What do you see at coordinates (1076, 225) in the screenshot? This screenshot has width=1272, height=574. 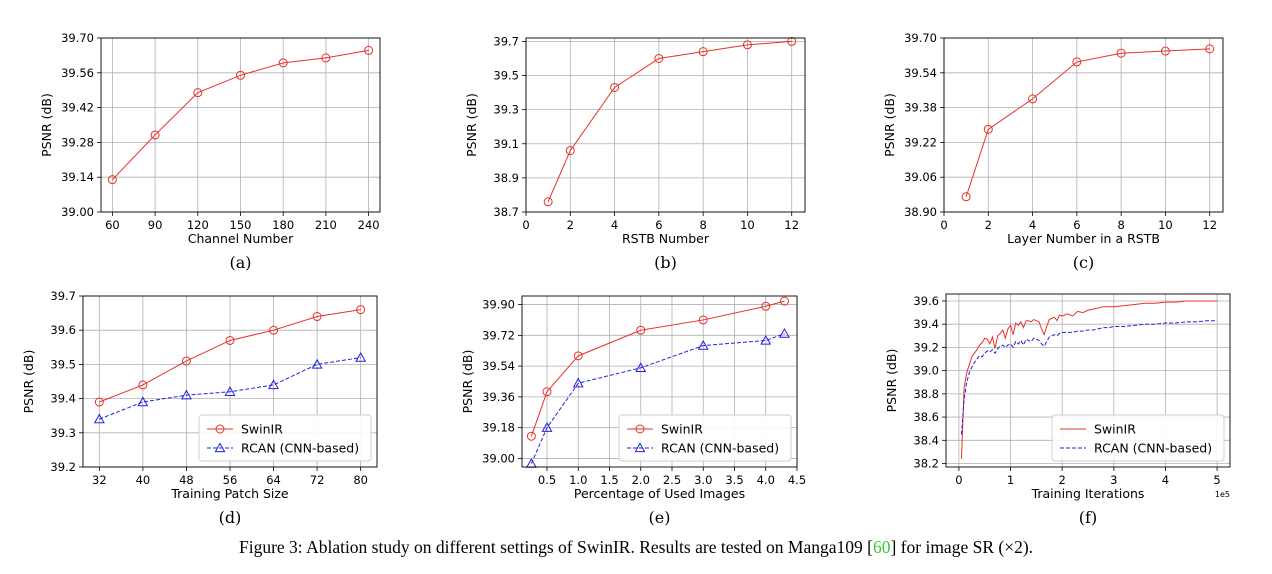 I see `x-tick-label: 6` at bounding box center [1076, 225].